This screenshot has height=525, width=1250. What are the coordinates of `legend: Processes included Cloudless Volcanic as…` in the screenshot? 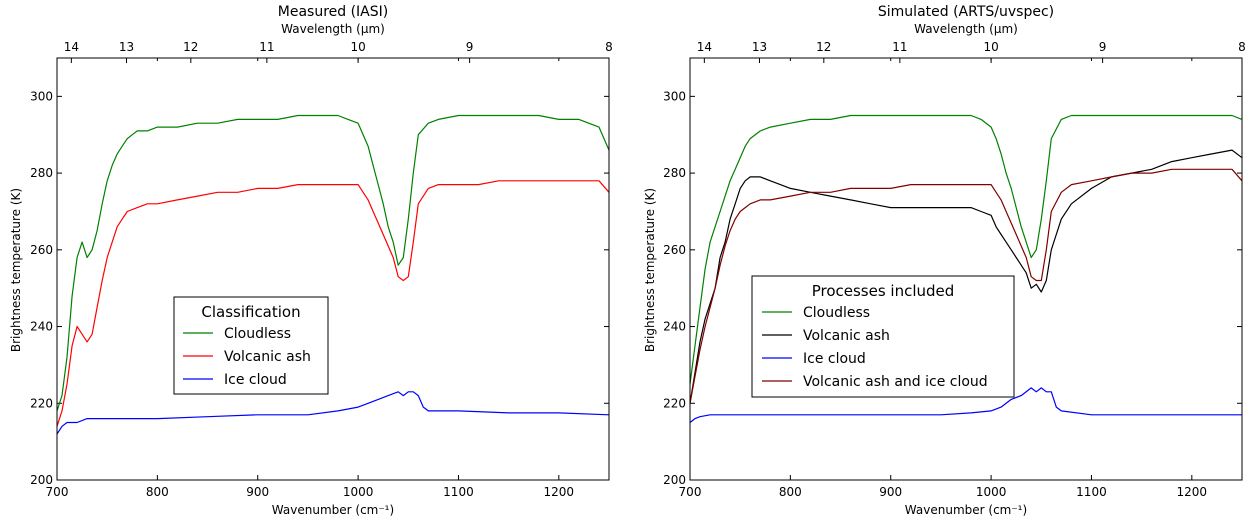 It's located at (883, 336).